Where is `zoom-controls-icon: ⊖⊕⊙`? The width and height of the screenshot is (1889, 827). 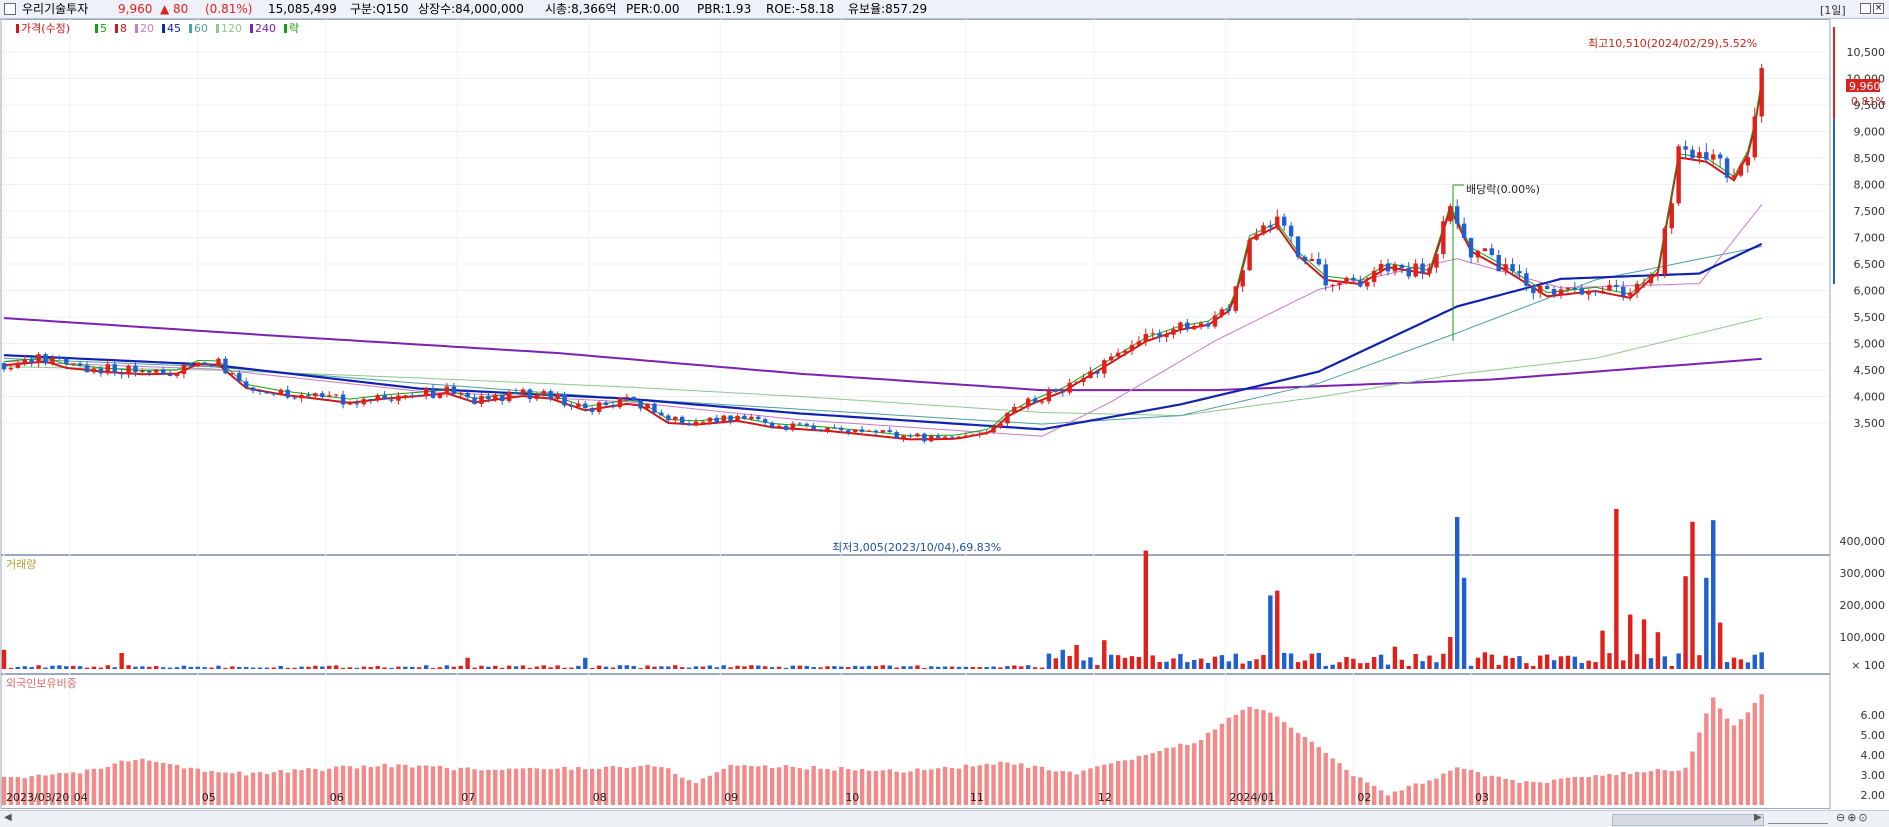 zoom-controls-icon: ⊖⊕⊙ is located at coordinates (1853, 817).